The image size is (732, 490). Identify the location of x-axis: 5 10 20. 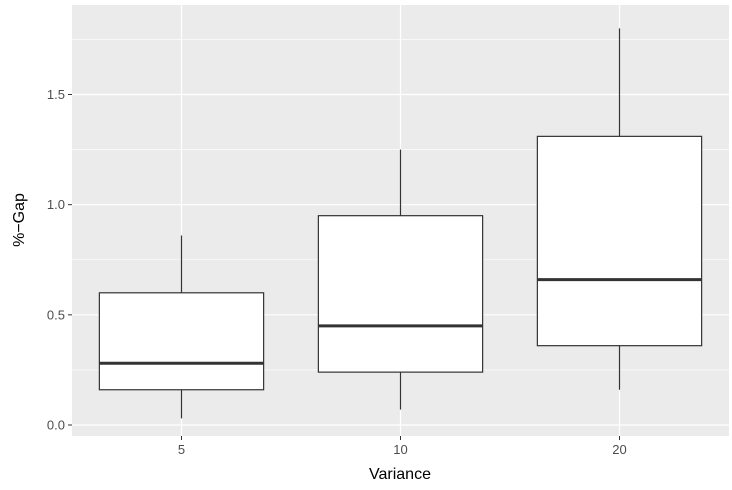
(402, 446).